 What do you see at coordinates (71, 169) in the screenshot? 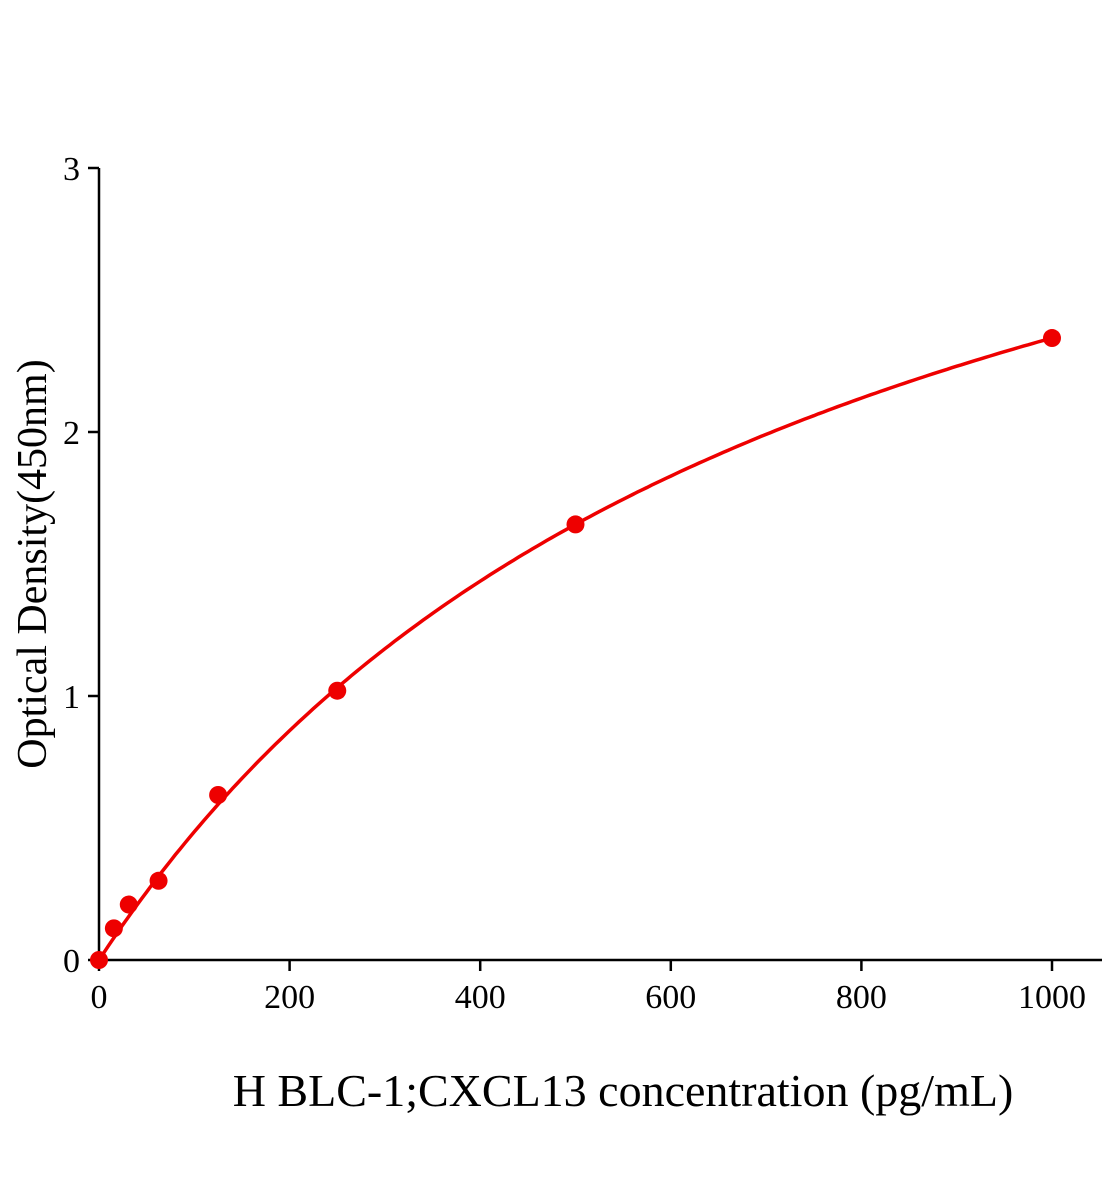
I see `y-tick-label: 3` at bounding box center [71, 169].